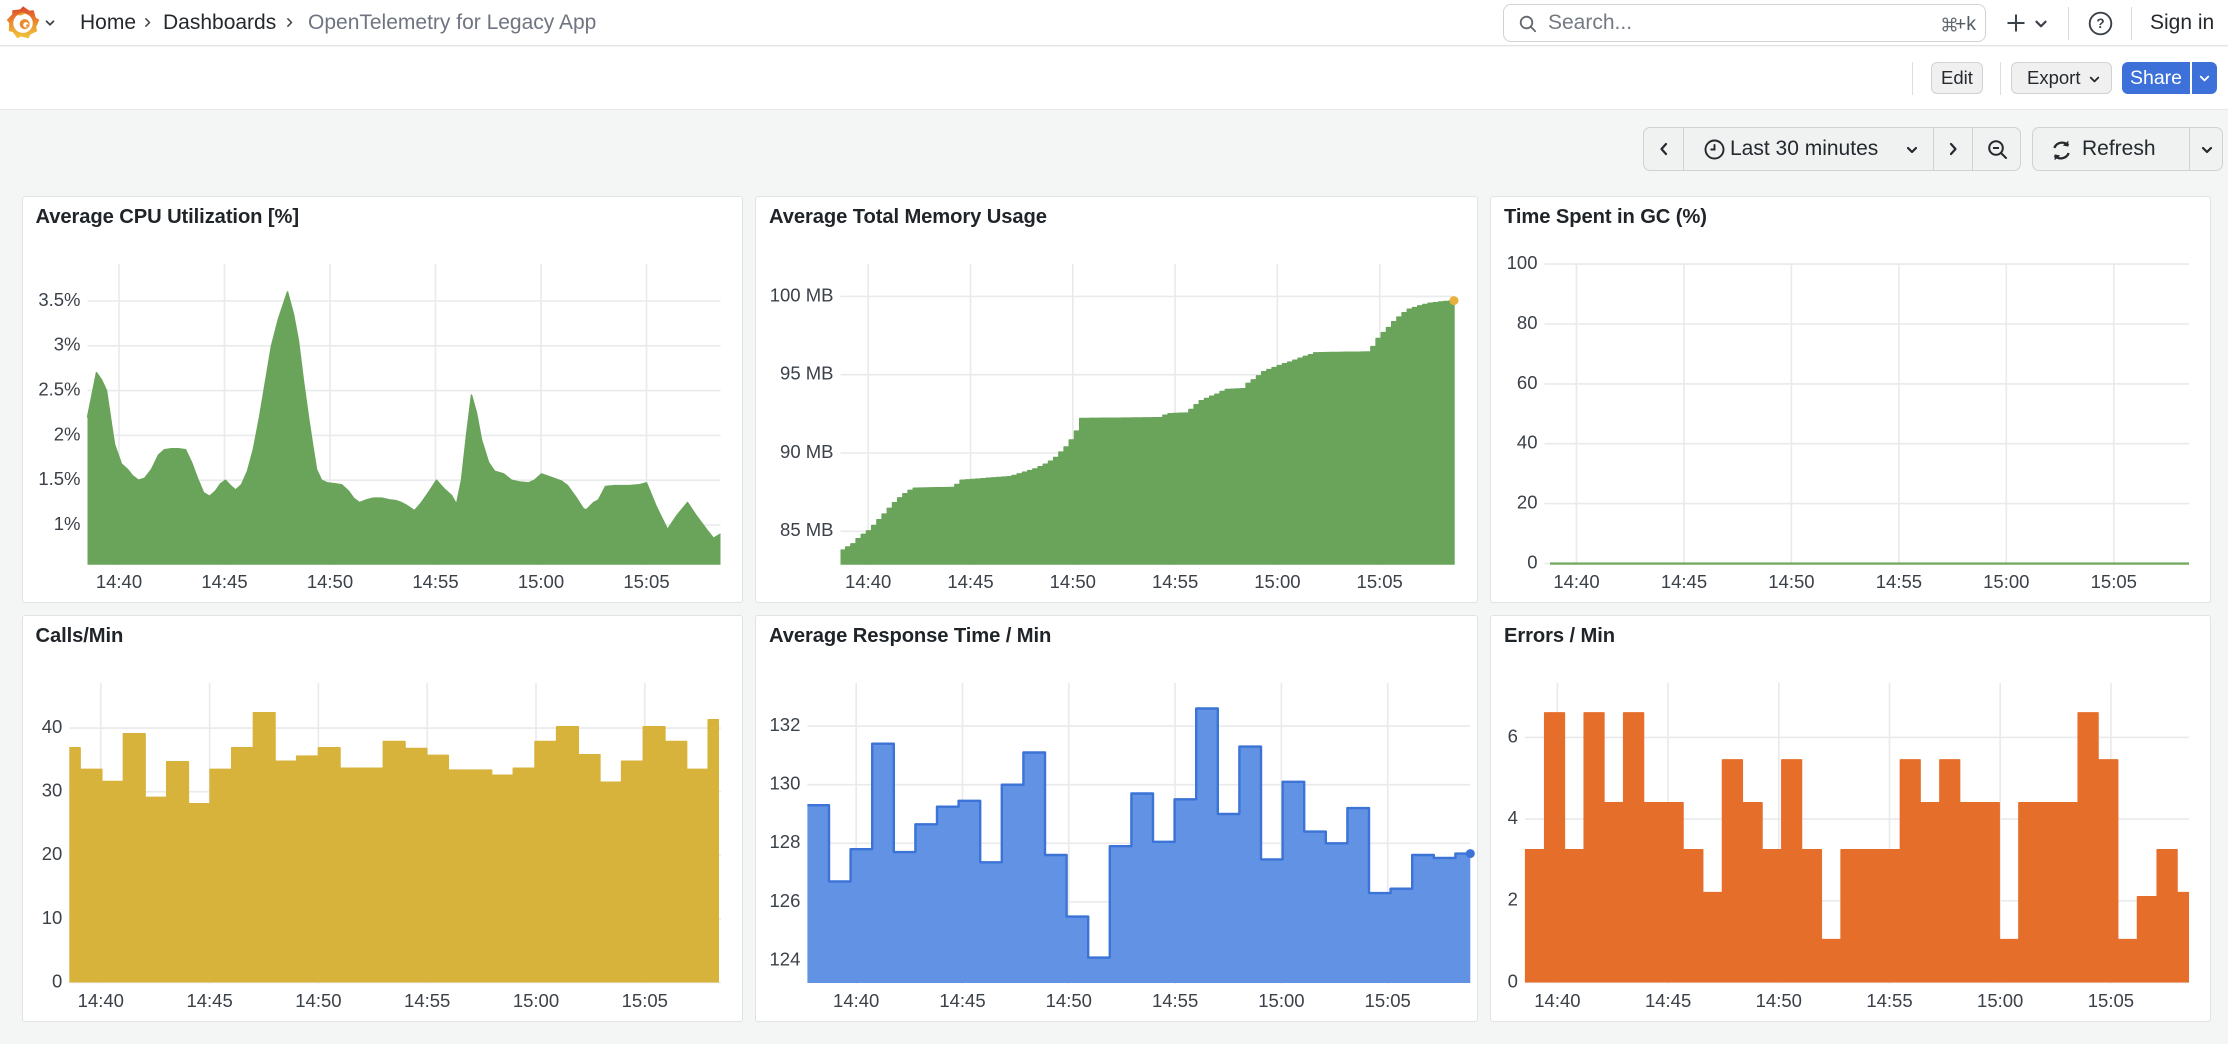 This screenshot has width=2228, height=1044. I want to click on svg-text: 10, so click(51, 917).